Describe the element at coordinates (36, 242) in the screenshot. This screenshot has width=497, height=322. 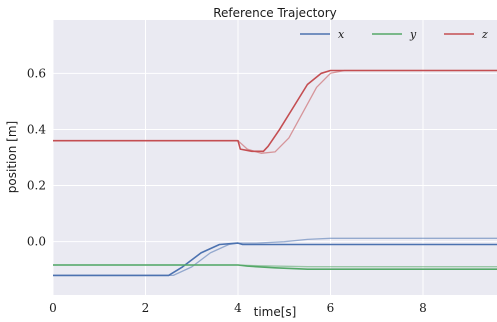
I see `y-tick-label: 0.0` at that location.